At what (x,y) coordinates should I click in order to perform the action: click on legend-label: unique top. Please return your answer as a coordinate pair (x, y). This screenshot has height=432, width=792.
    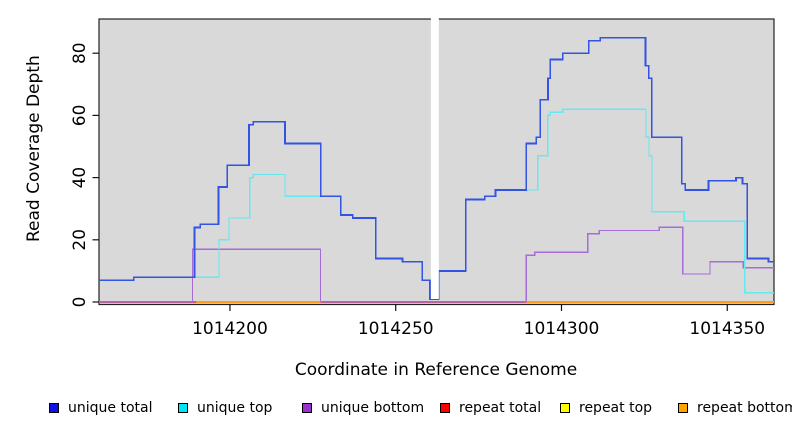
    Looking at the image, I should click on (235, 408).